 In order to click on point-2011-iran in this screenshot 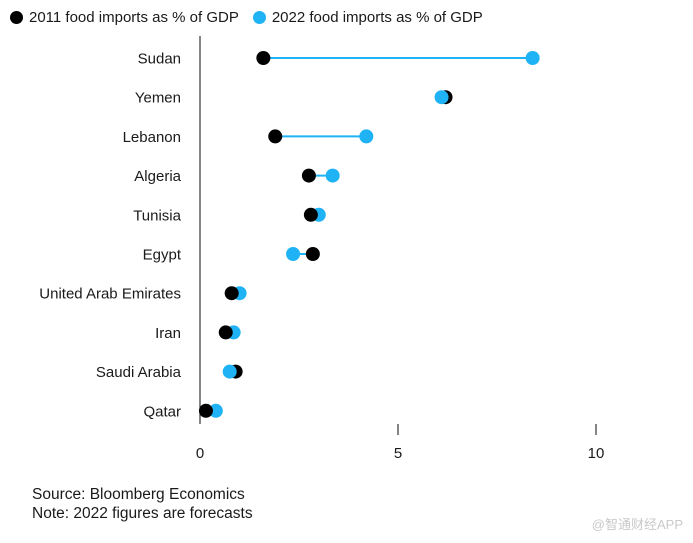, I will do `click(225, 332)`.